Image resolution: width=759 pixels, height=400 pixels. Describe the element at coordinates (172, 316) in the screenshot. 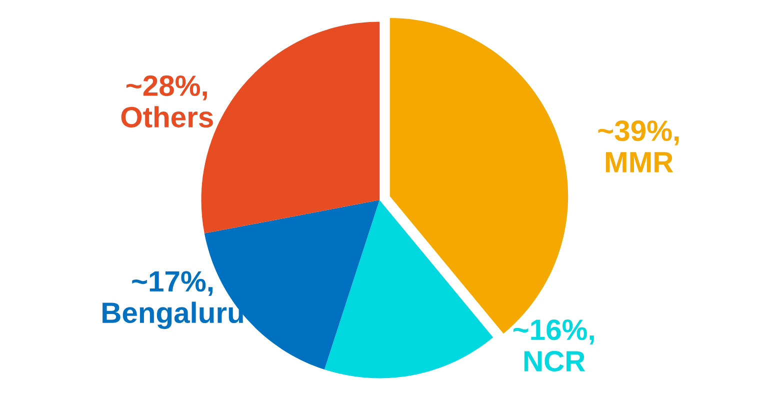

I see `slice-label: Bengaluru` at that location.